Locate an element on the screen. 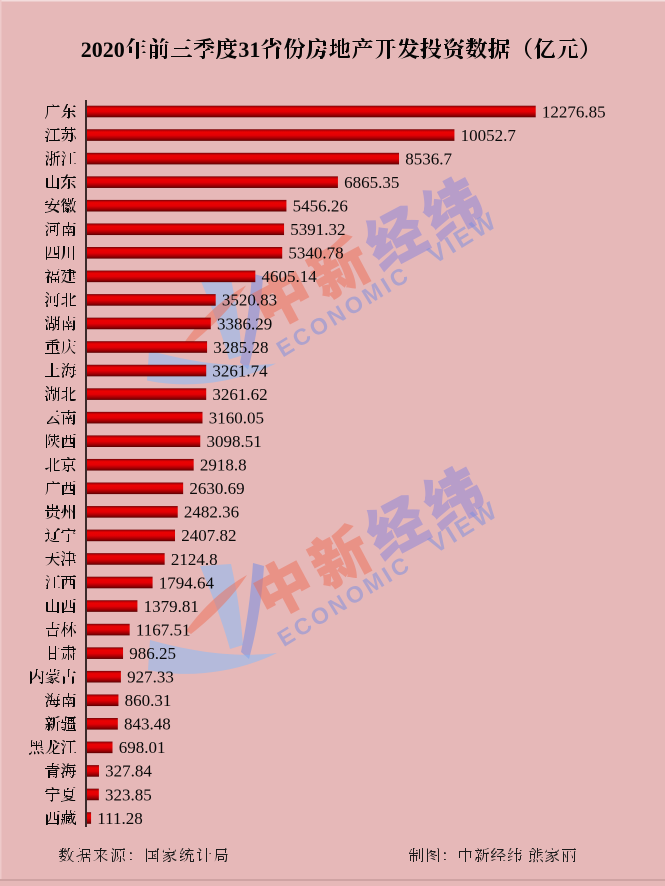 This screenshot has width=665, height=886. svg-text: 323.85 is located at coordinates (128, 794).